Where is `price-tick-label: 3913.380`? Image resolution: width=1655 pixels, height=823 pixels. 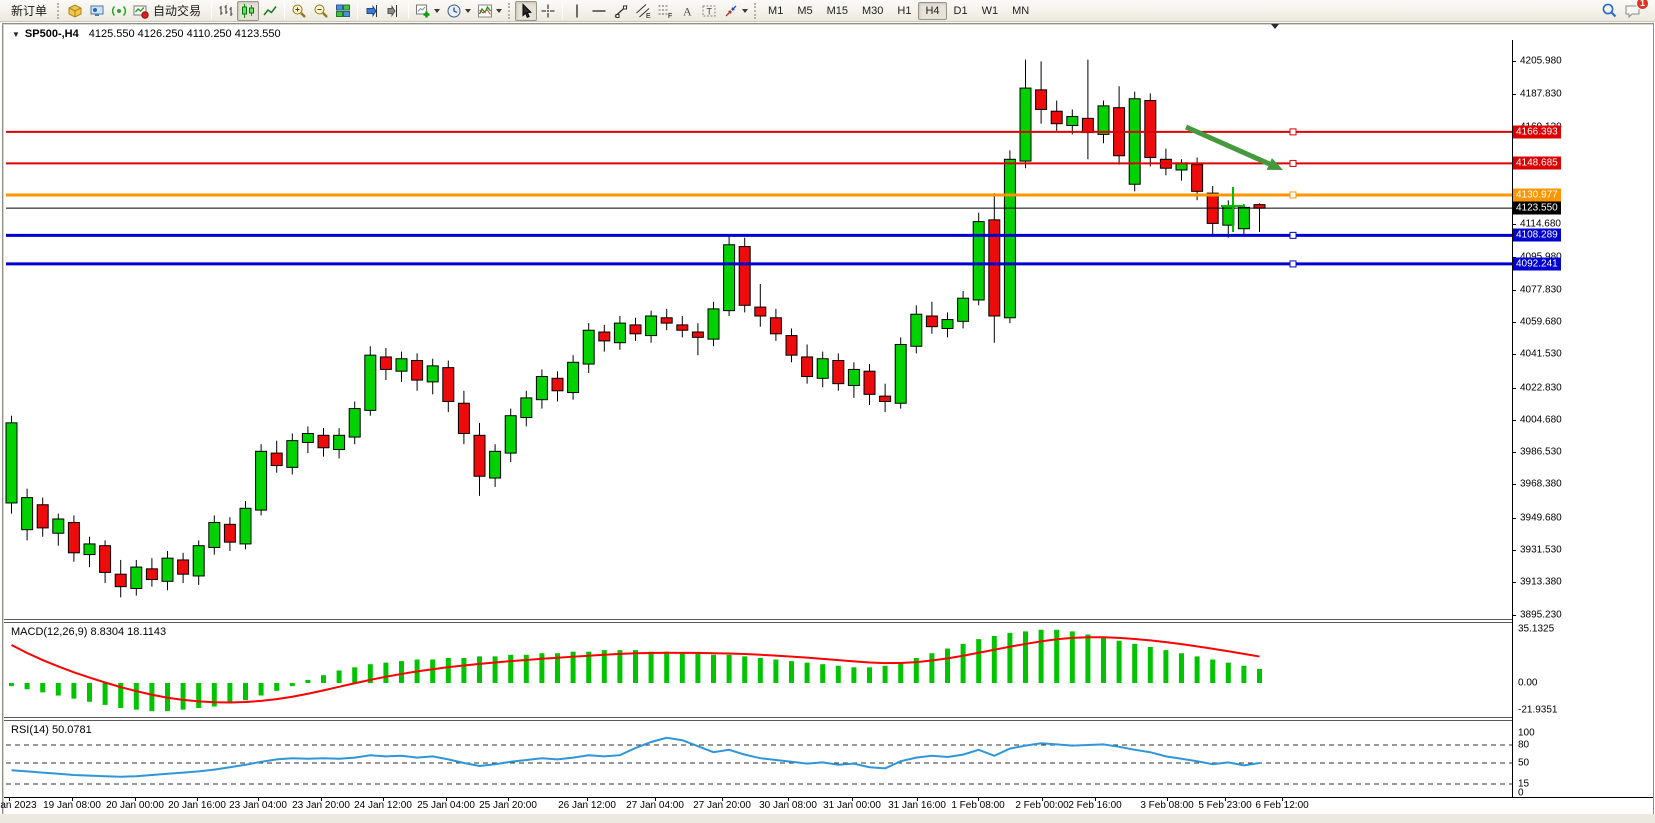 price-tick-label: 3913.380 is located at coordinates (1541, 582).